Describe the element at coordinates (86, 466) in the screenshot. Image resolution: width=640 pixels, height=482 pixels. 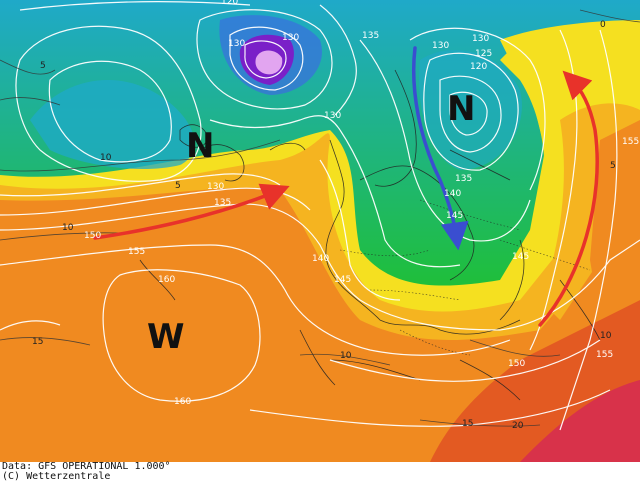
I see `data-source-line: Data: GFS OPERATIONAL 1.000°` at that location.